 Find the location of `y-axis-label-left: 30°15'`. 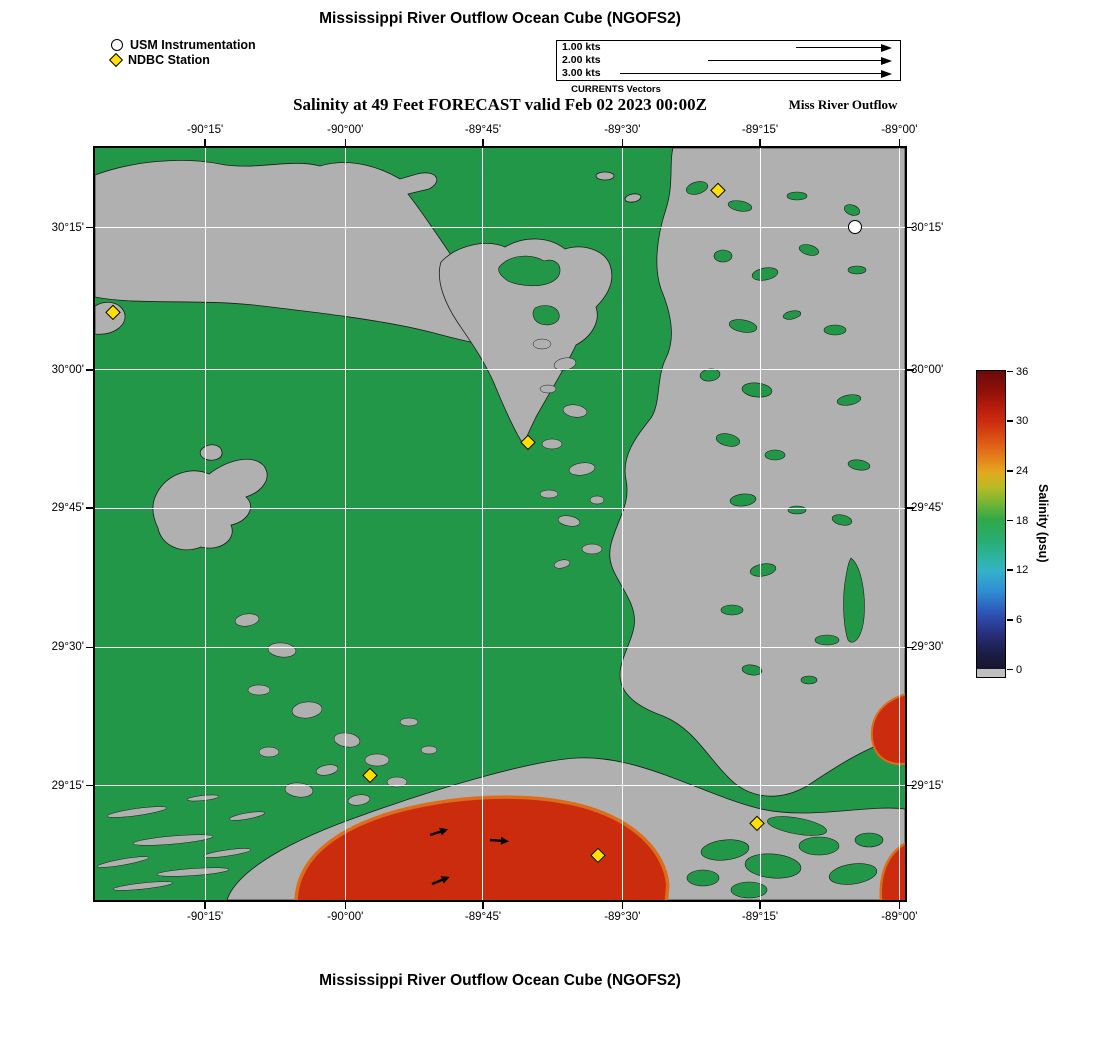

y-axis-label-left: 30°15' is located at coordinates (67, 227).